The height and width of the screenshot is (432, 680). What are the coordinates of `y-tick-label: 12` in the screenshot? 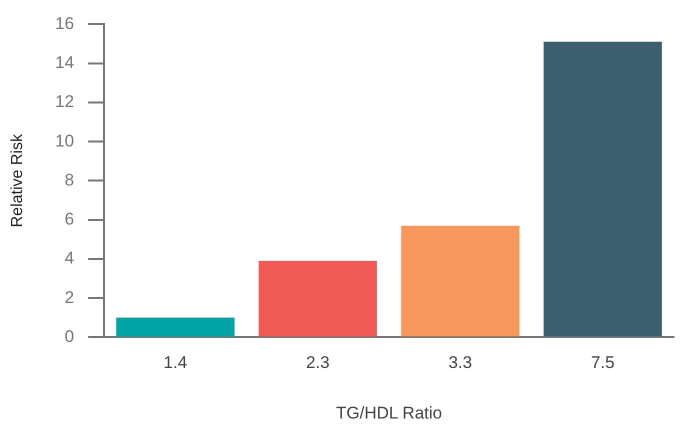 It's located at (64, 102).